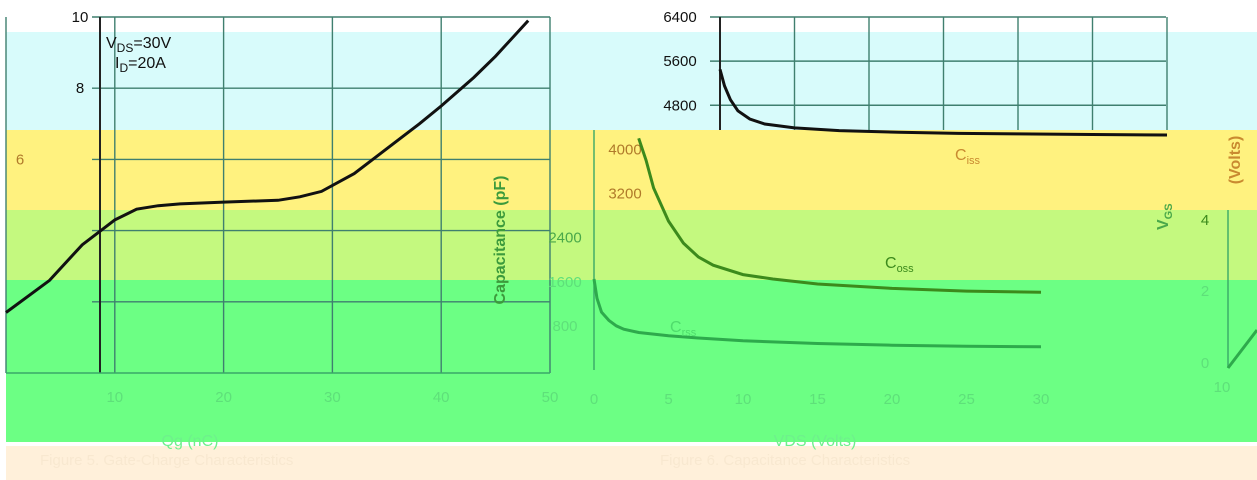 The height and width of the screenshot is (480, 1257). What do you see at coordinates (1235, 160) in the screenshot?
I see `right-axis-label-units: (Volts)` at bounding box center [1235, 160].